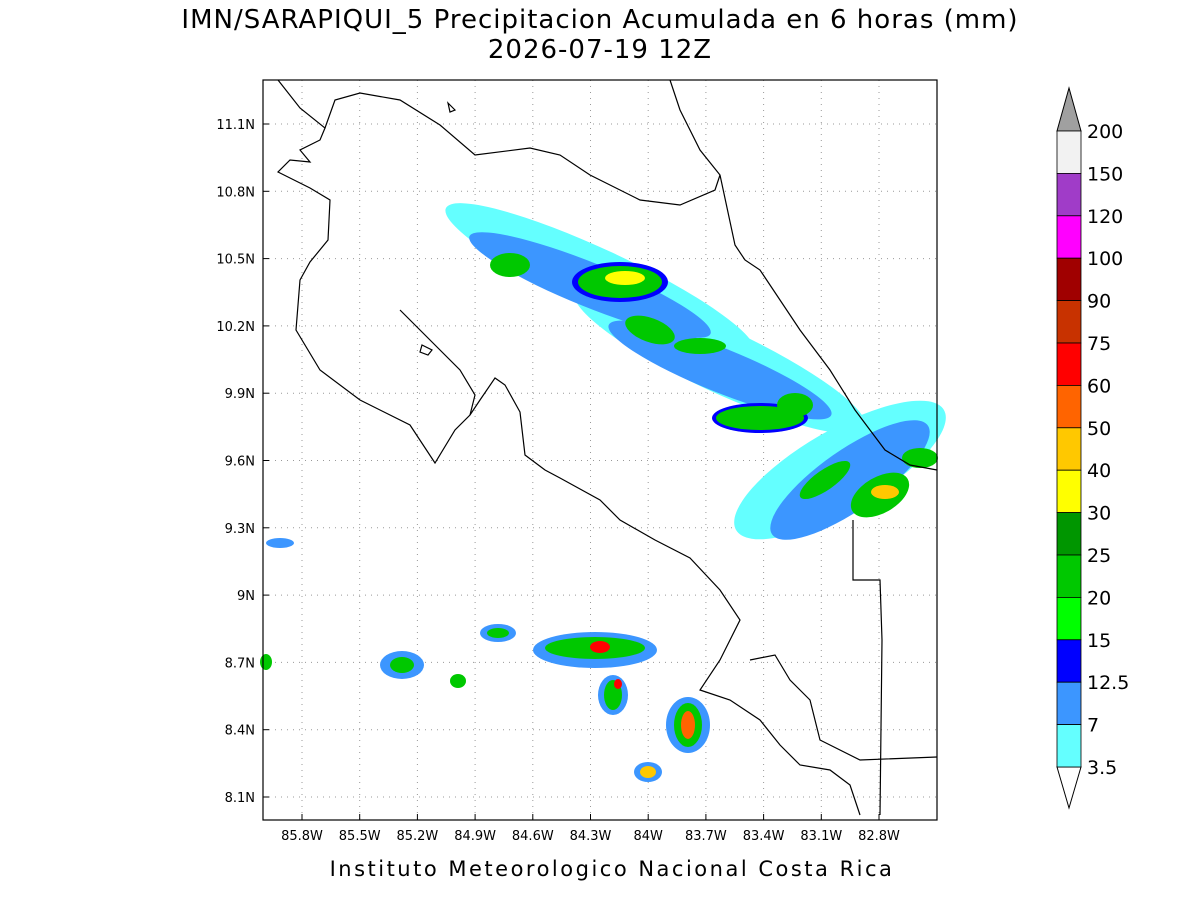 This screenshot has width=1200, height=900. Describe the element at coordinates (764, 836) in the screenshot. I see `lon-label: 83.4W` at that location.